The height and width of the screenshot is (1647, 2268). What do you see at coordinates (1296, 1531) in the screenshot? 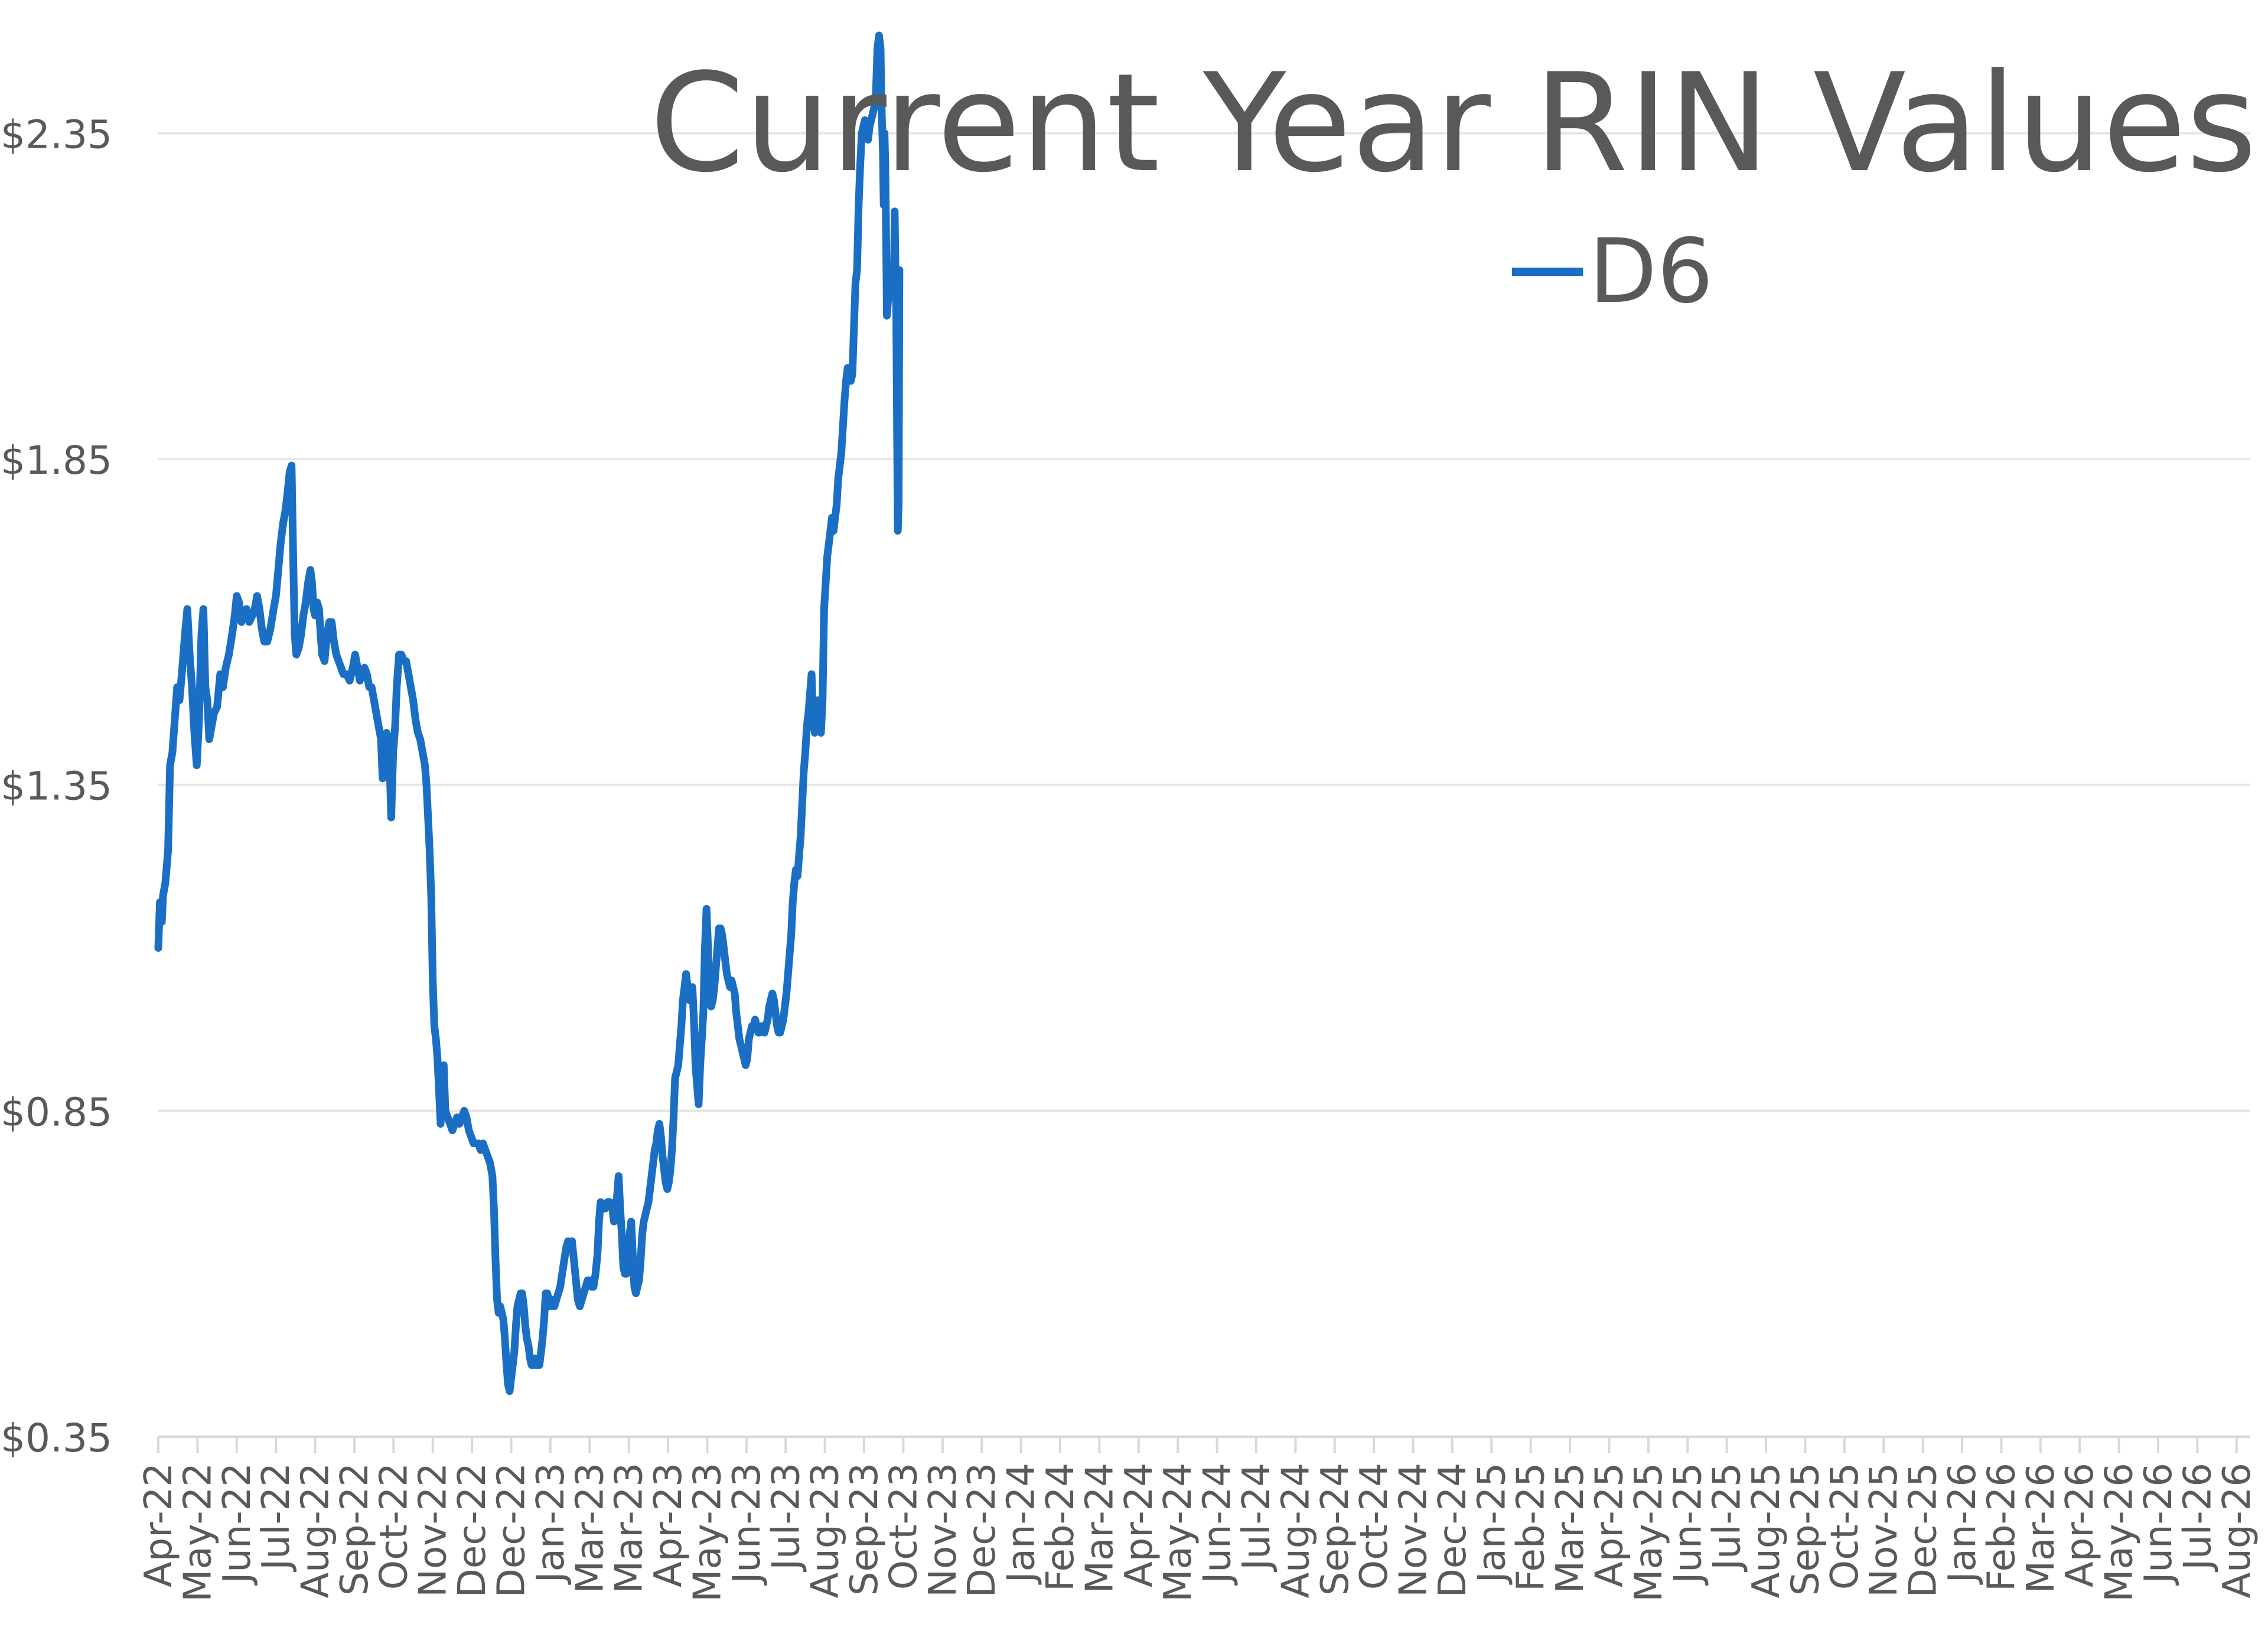
I see `x-tick-label: Aug-24` at bounding box center [1296, 1531].